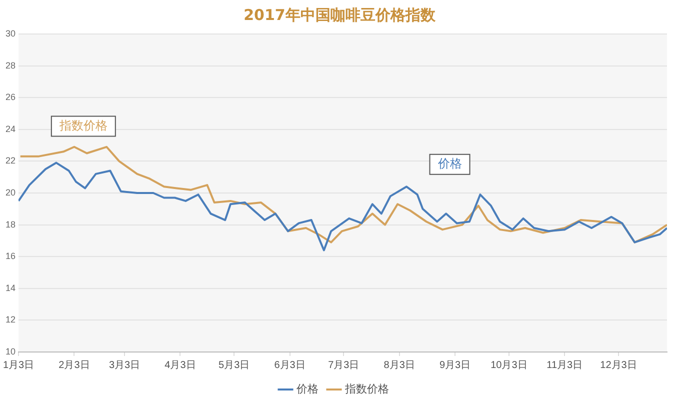 Image resolution: width=679 pixels, height=409 pixels. What do you see at coordinates (339, 15) in the screenshot?
I see `chart-title: 2017年中国咖啡豆价格指数` at bounding box center [339, 15].